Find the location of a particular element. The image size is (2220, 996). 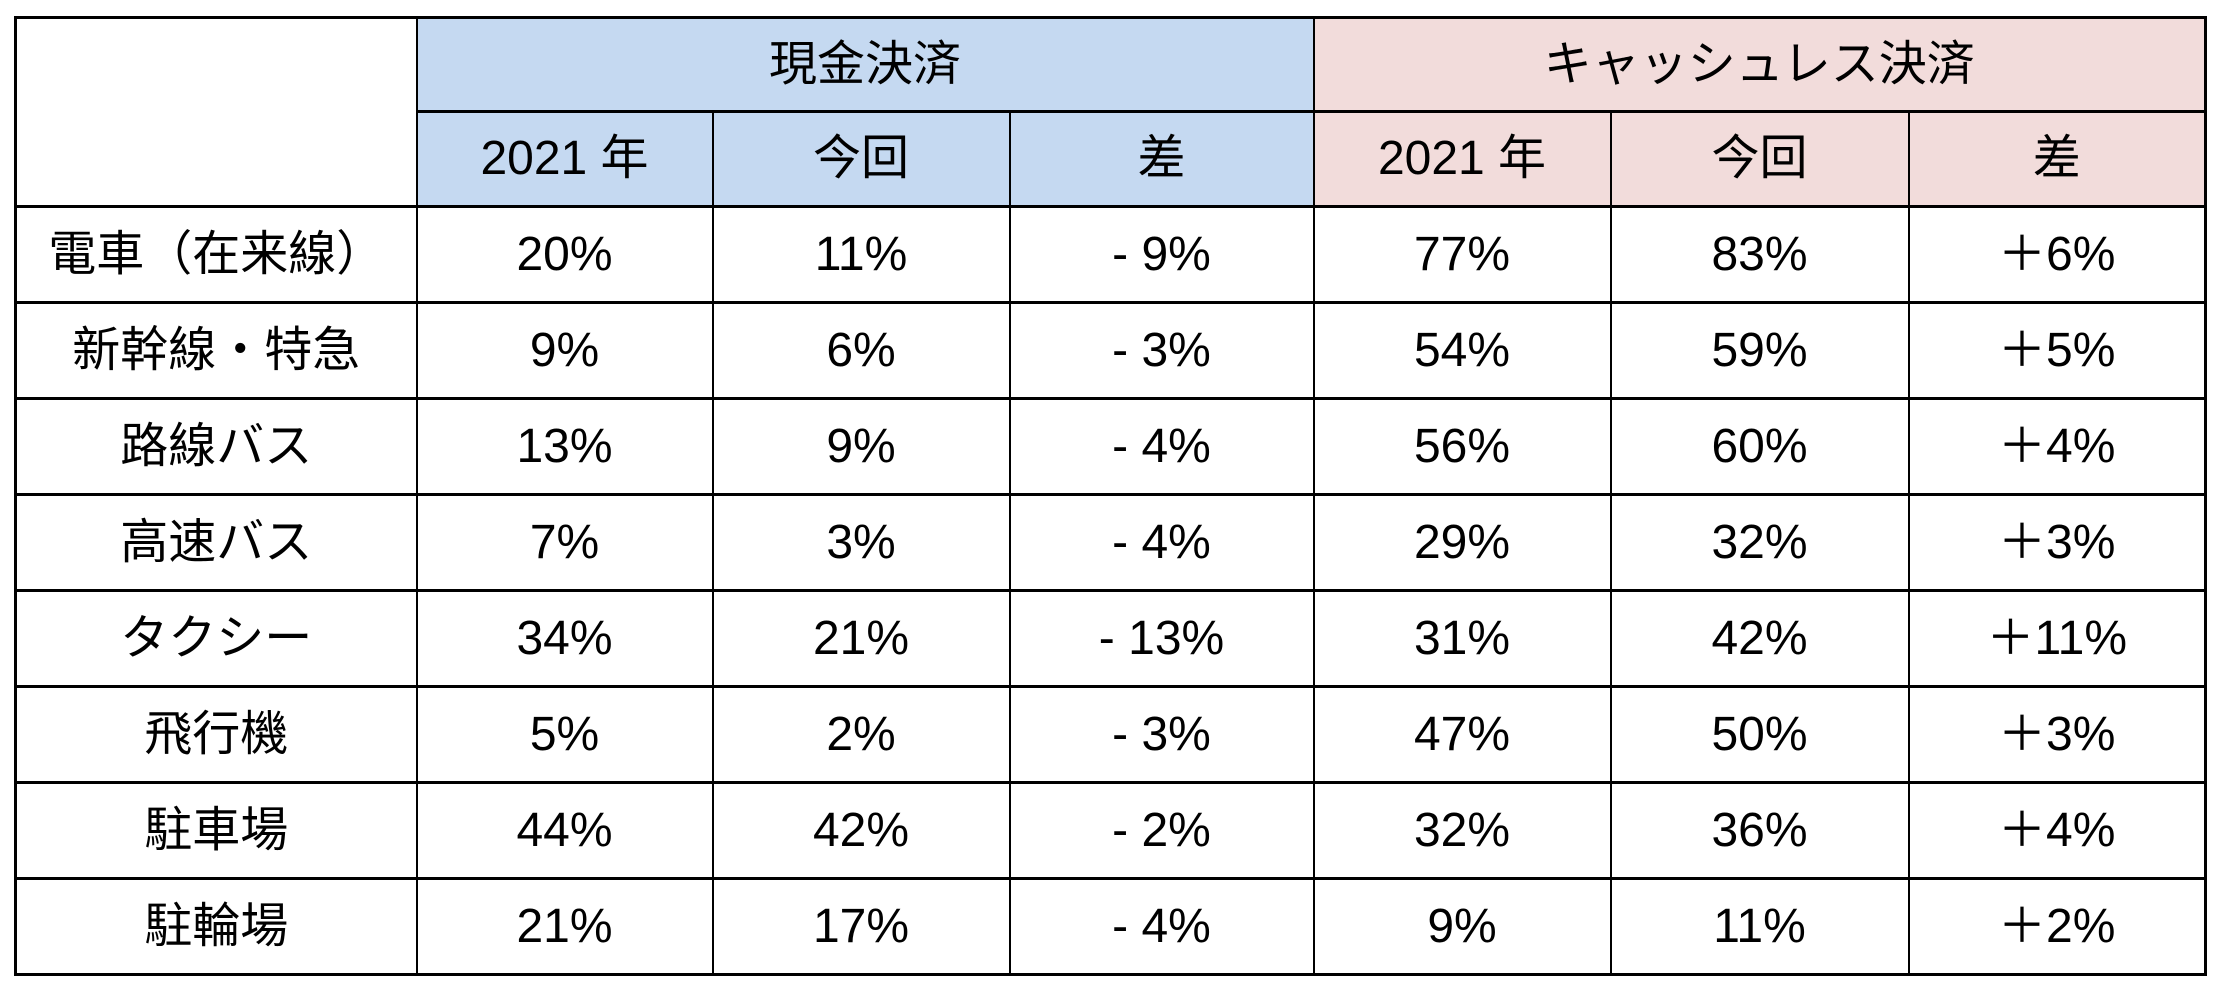

table-row: 路線バス 13% 9% - 4% 56% 60% ＋4% is located at coordinates (1110, 446).